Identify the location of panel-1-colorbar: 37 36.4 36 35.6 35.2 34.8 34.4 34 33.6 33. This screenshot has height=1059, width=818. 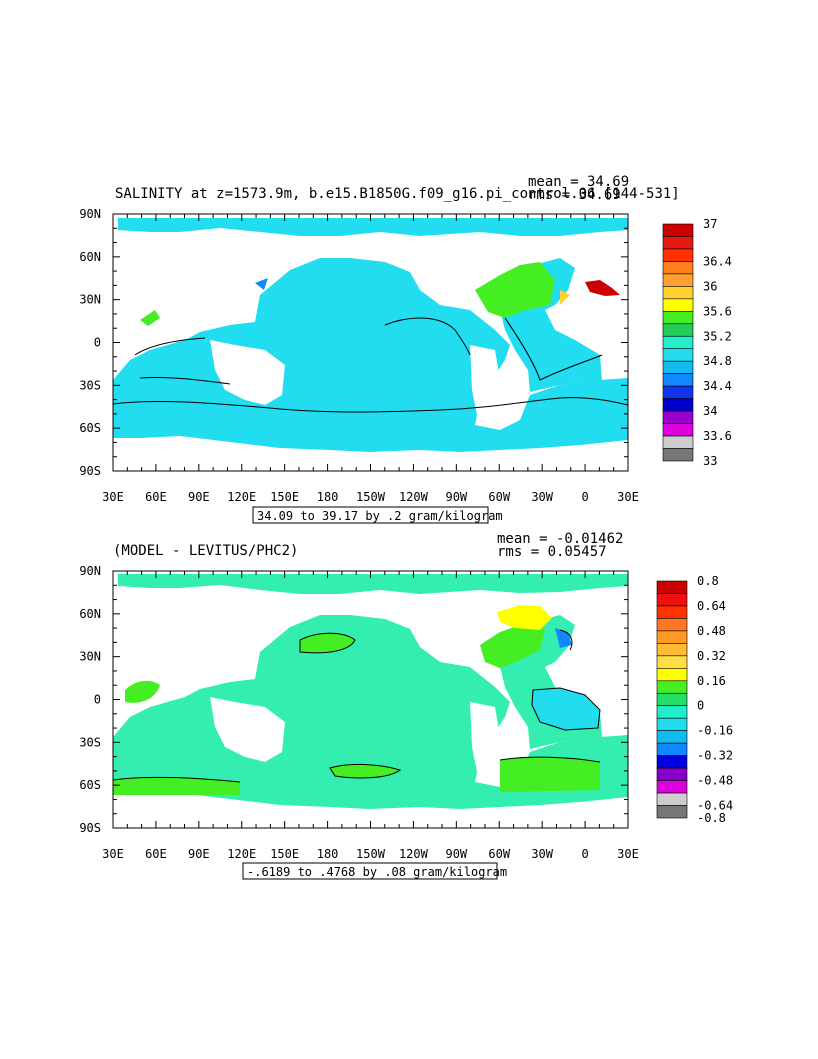
(697, 342).